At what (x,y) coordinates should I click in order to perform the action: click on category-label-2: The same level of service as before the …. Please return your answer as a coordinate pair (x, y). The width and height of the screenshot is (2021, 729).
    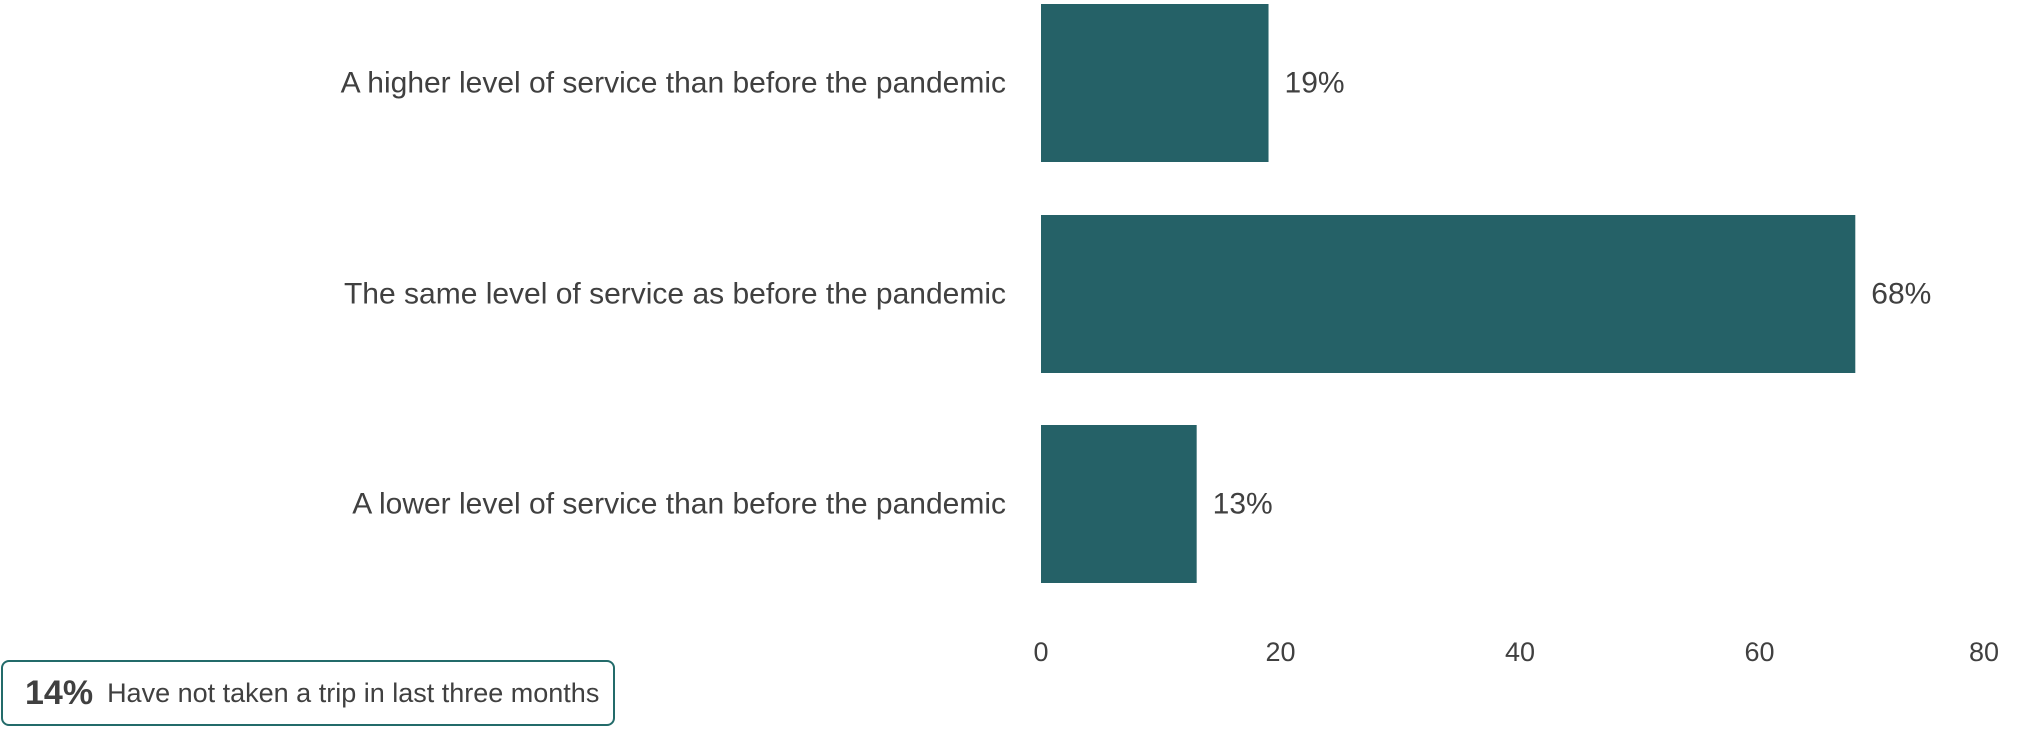
    Looking at the image, I should click on (675, 294).